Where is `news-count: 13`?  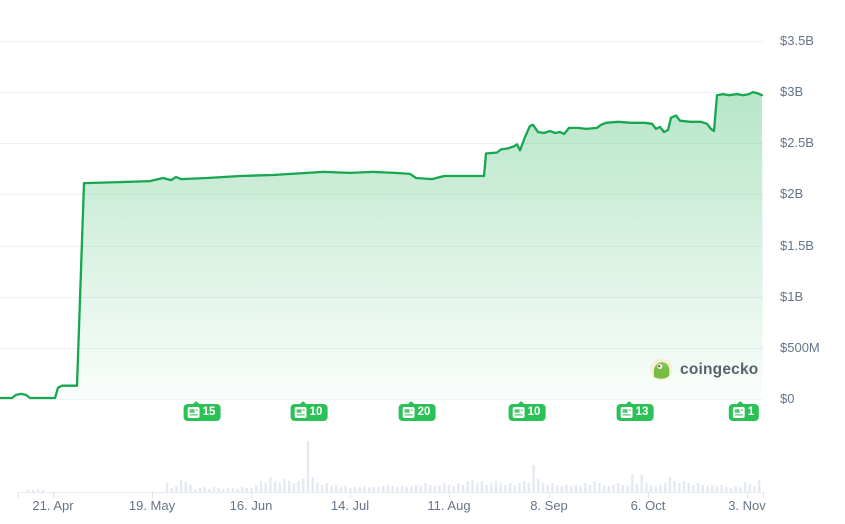
news-count: 13 is located at coordinates (642, 412).